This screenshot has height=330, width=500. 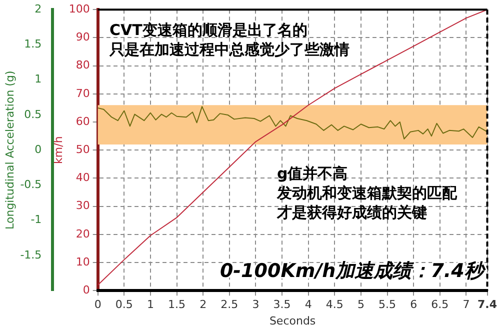 I want to click on y2-tick-label: 1, so click(x=38, y=79).